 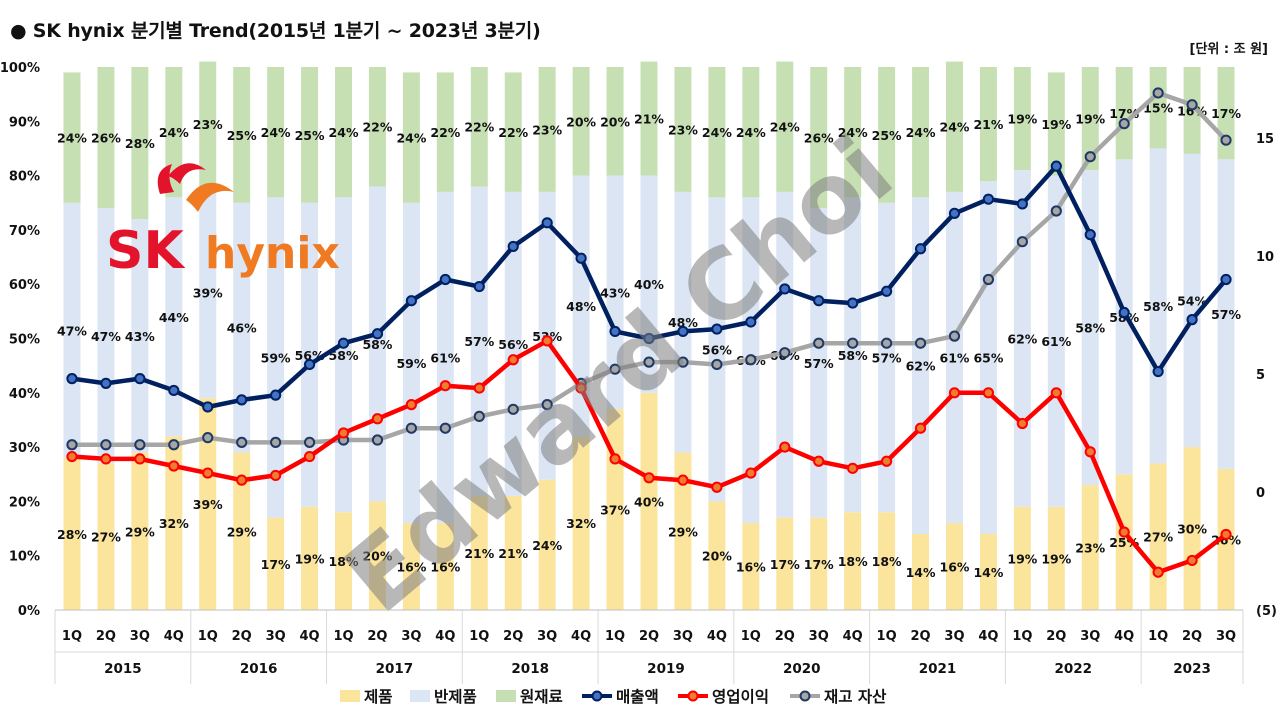 I want to click on right-axis-tick: 0, so click(x=1260, y=493).